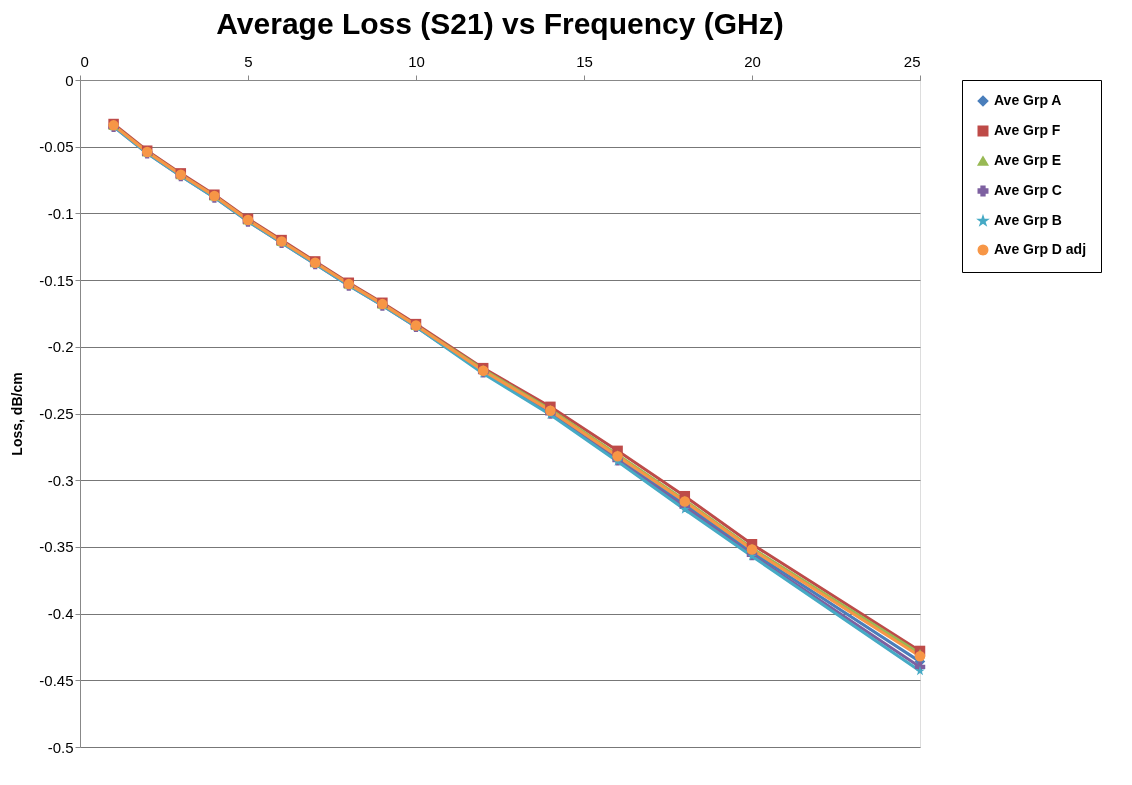 This screenshot has height=785, width=1132. Describe the element at coordinates (1027, 130) in the screenshot. I see `legend-label: Ave Grp F` at that location.